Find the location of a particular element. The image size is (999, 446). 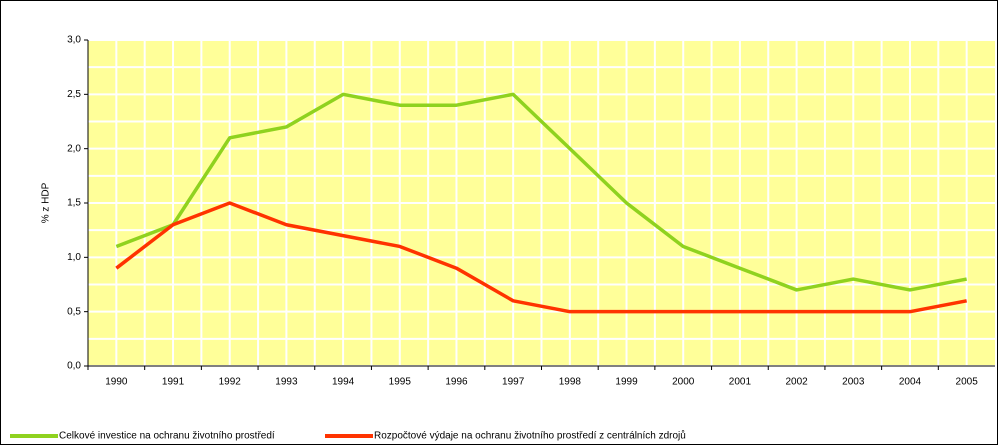

y-tick-label: 1,0 is located at coordinates (74, 257).